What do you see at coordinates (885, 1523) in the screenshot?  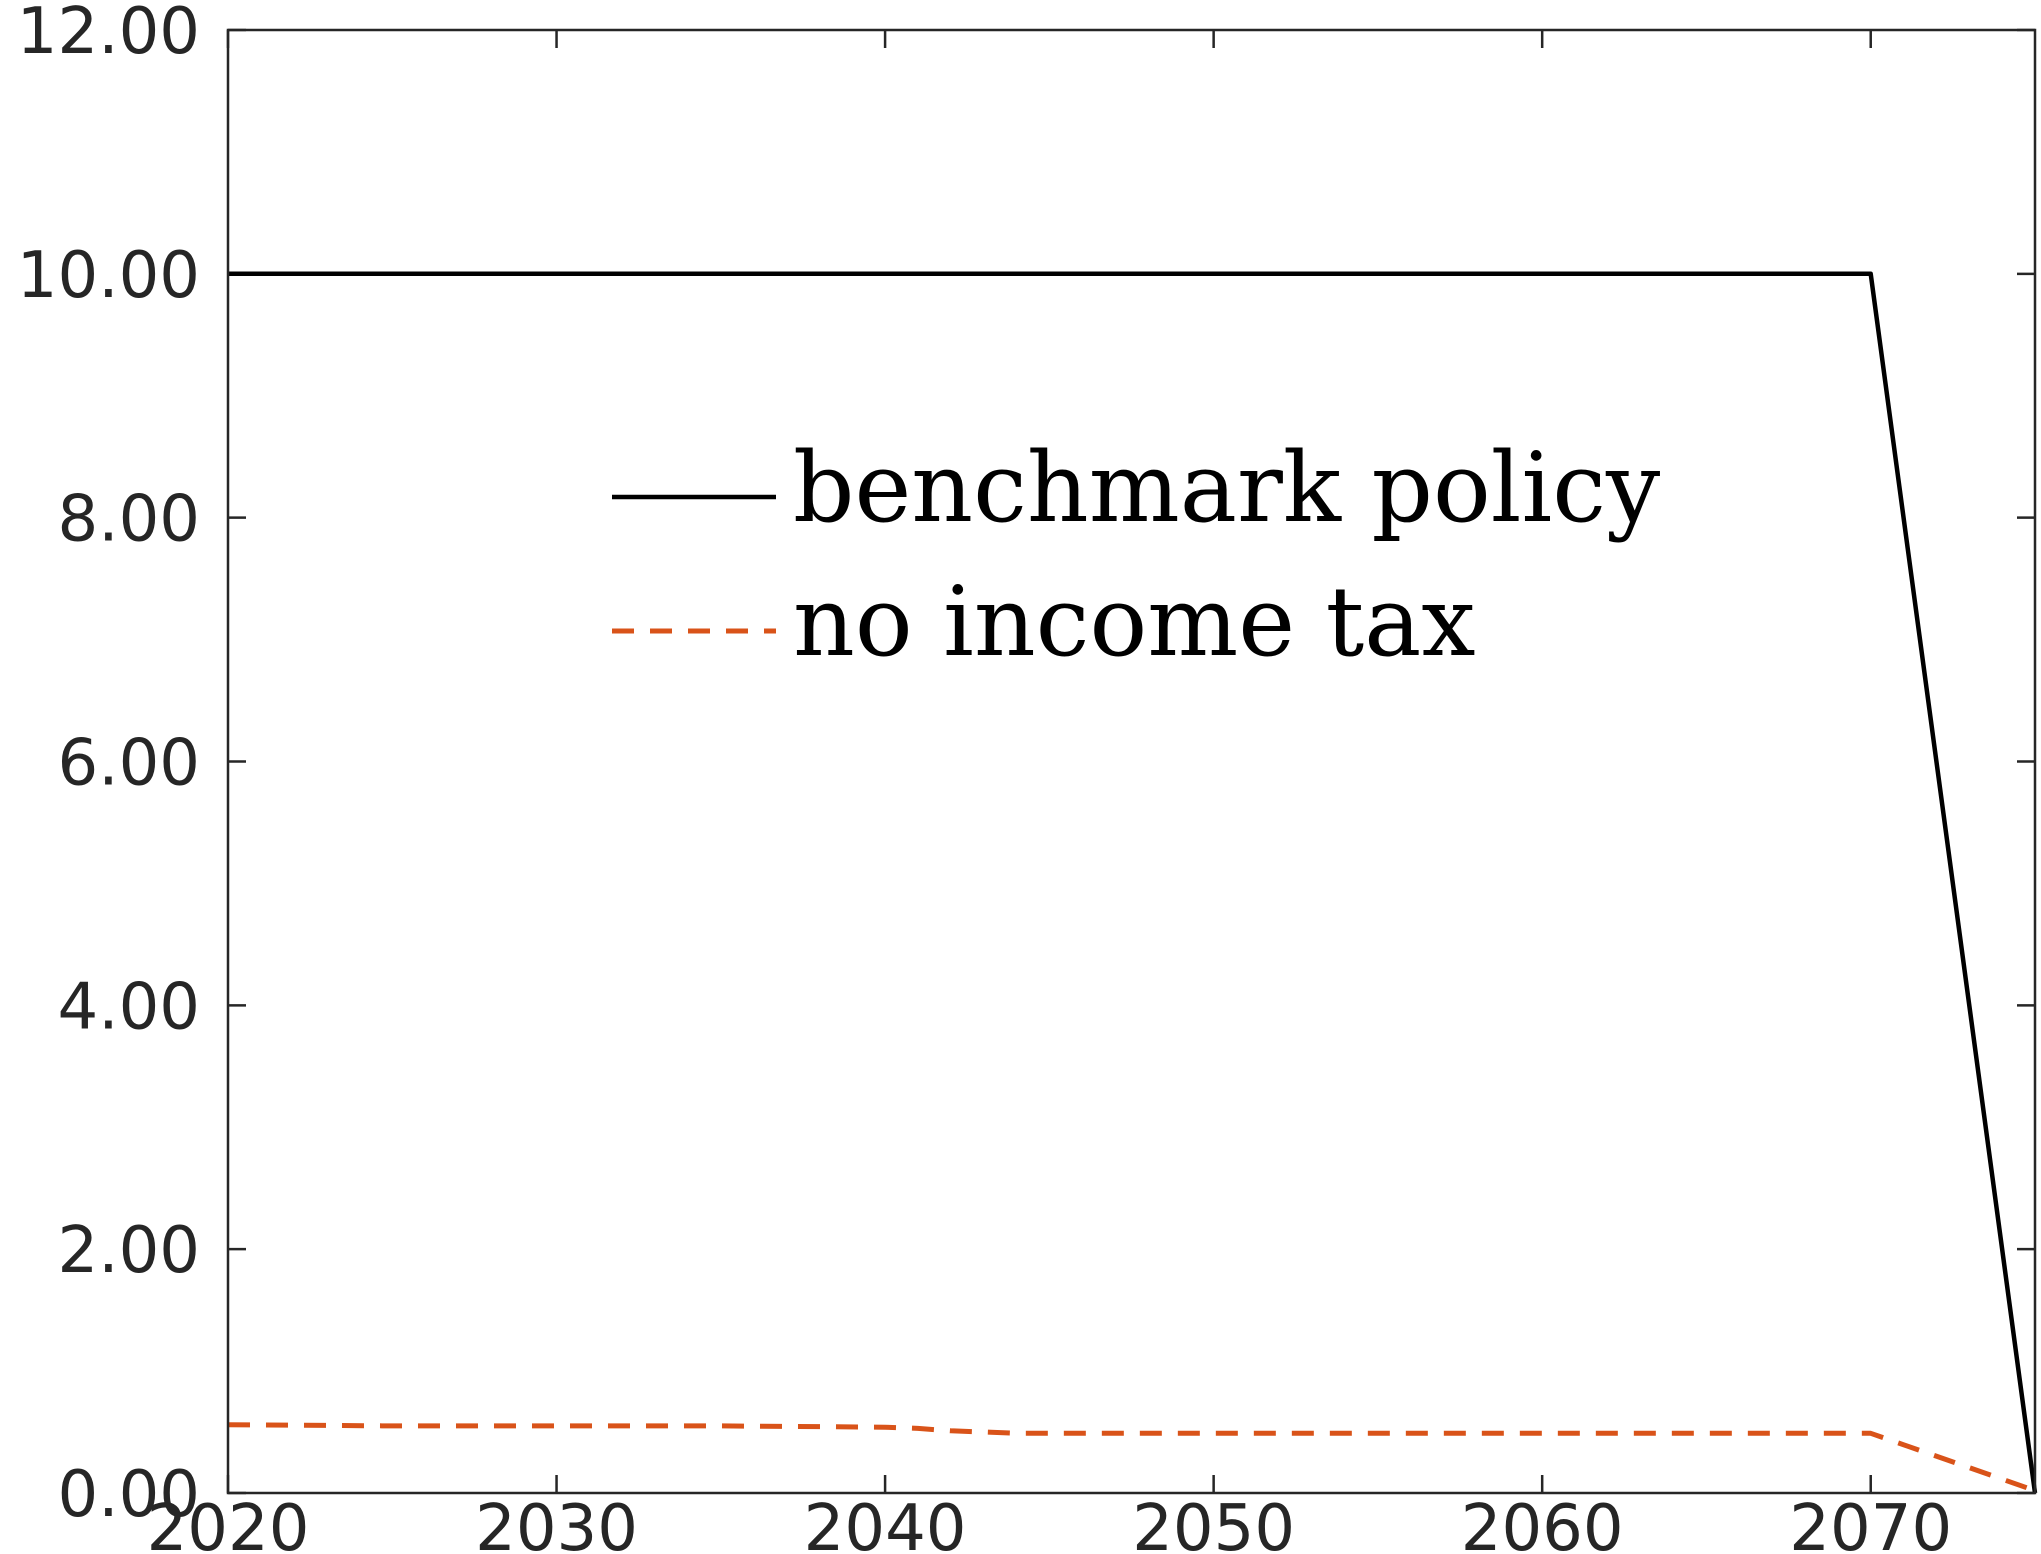 I see `x-tick-label: 2040` at bounding box center [885, 1523].